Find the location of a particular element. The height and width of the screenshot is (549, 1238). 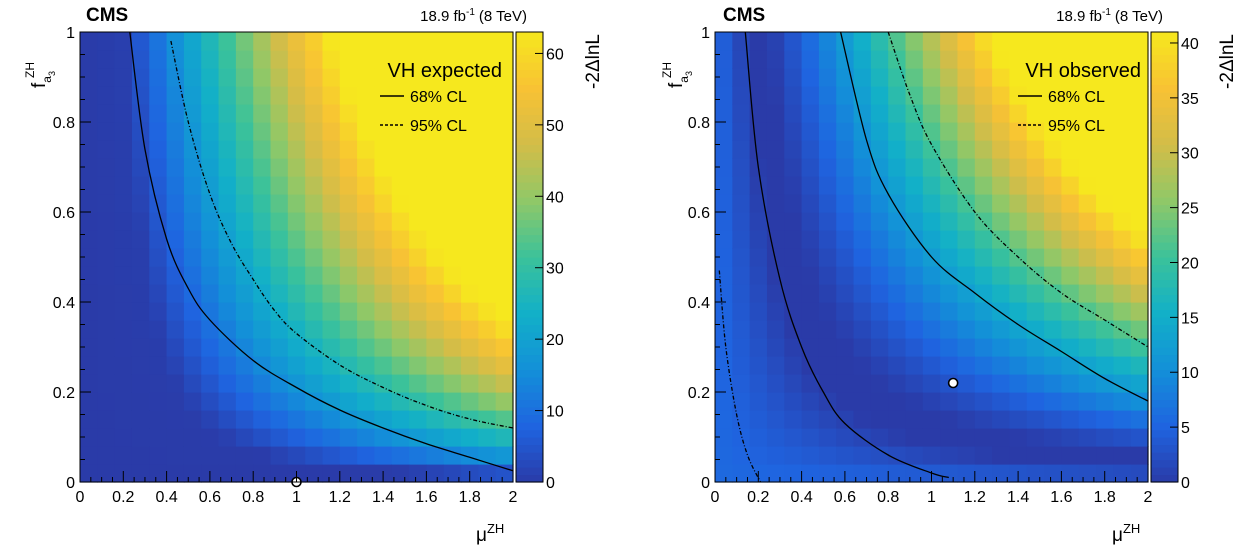

y-tick-label: 0.6 is located at coordinates (64, 213).